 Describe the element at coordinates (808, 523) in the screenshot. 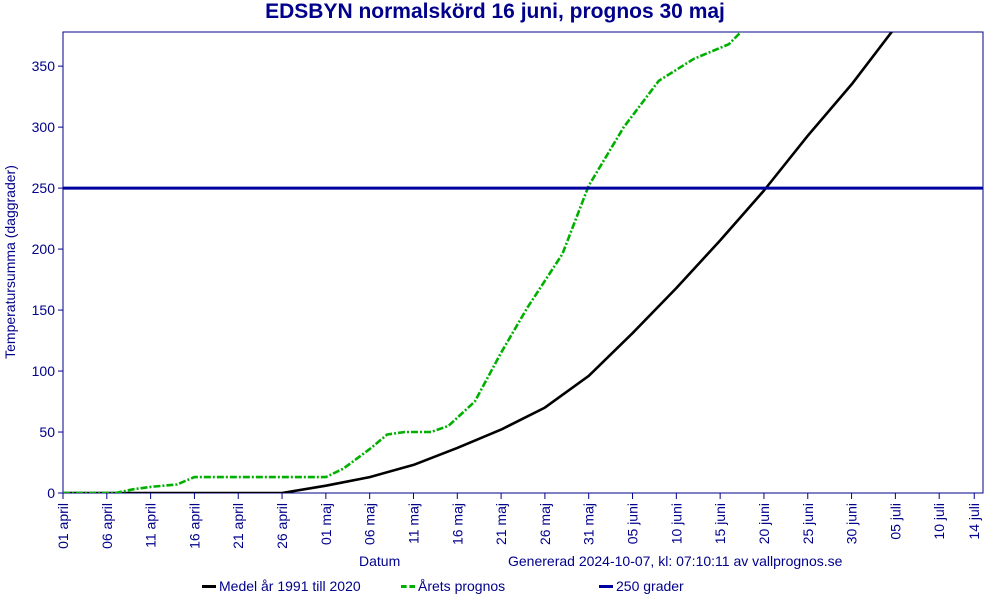

I see `x-tick-label: 25 juni` at that location.